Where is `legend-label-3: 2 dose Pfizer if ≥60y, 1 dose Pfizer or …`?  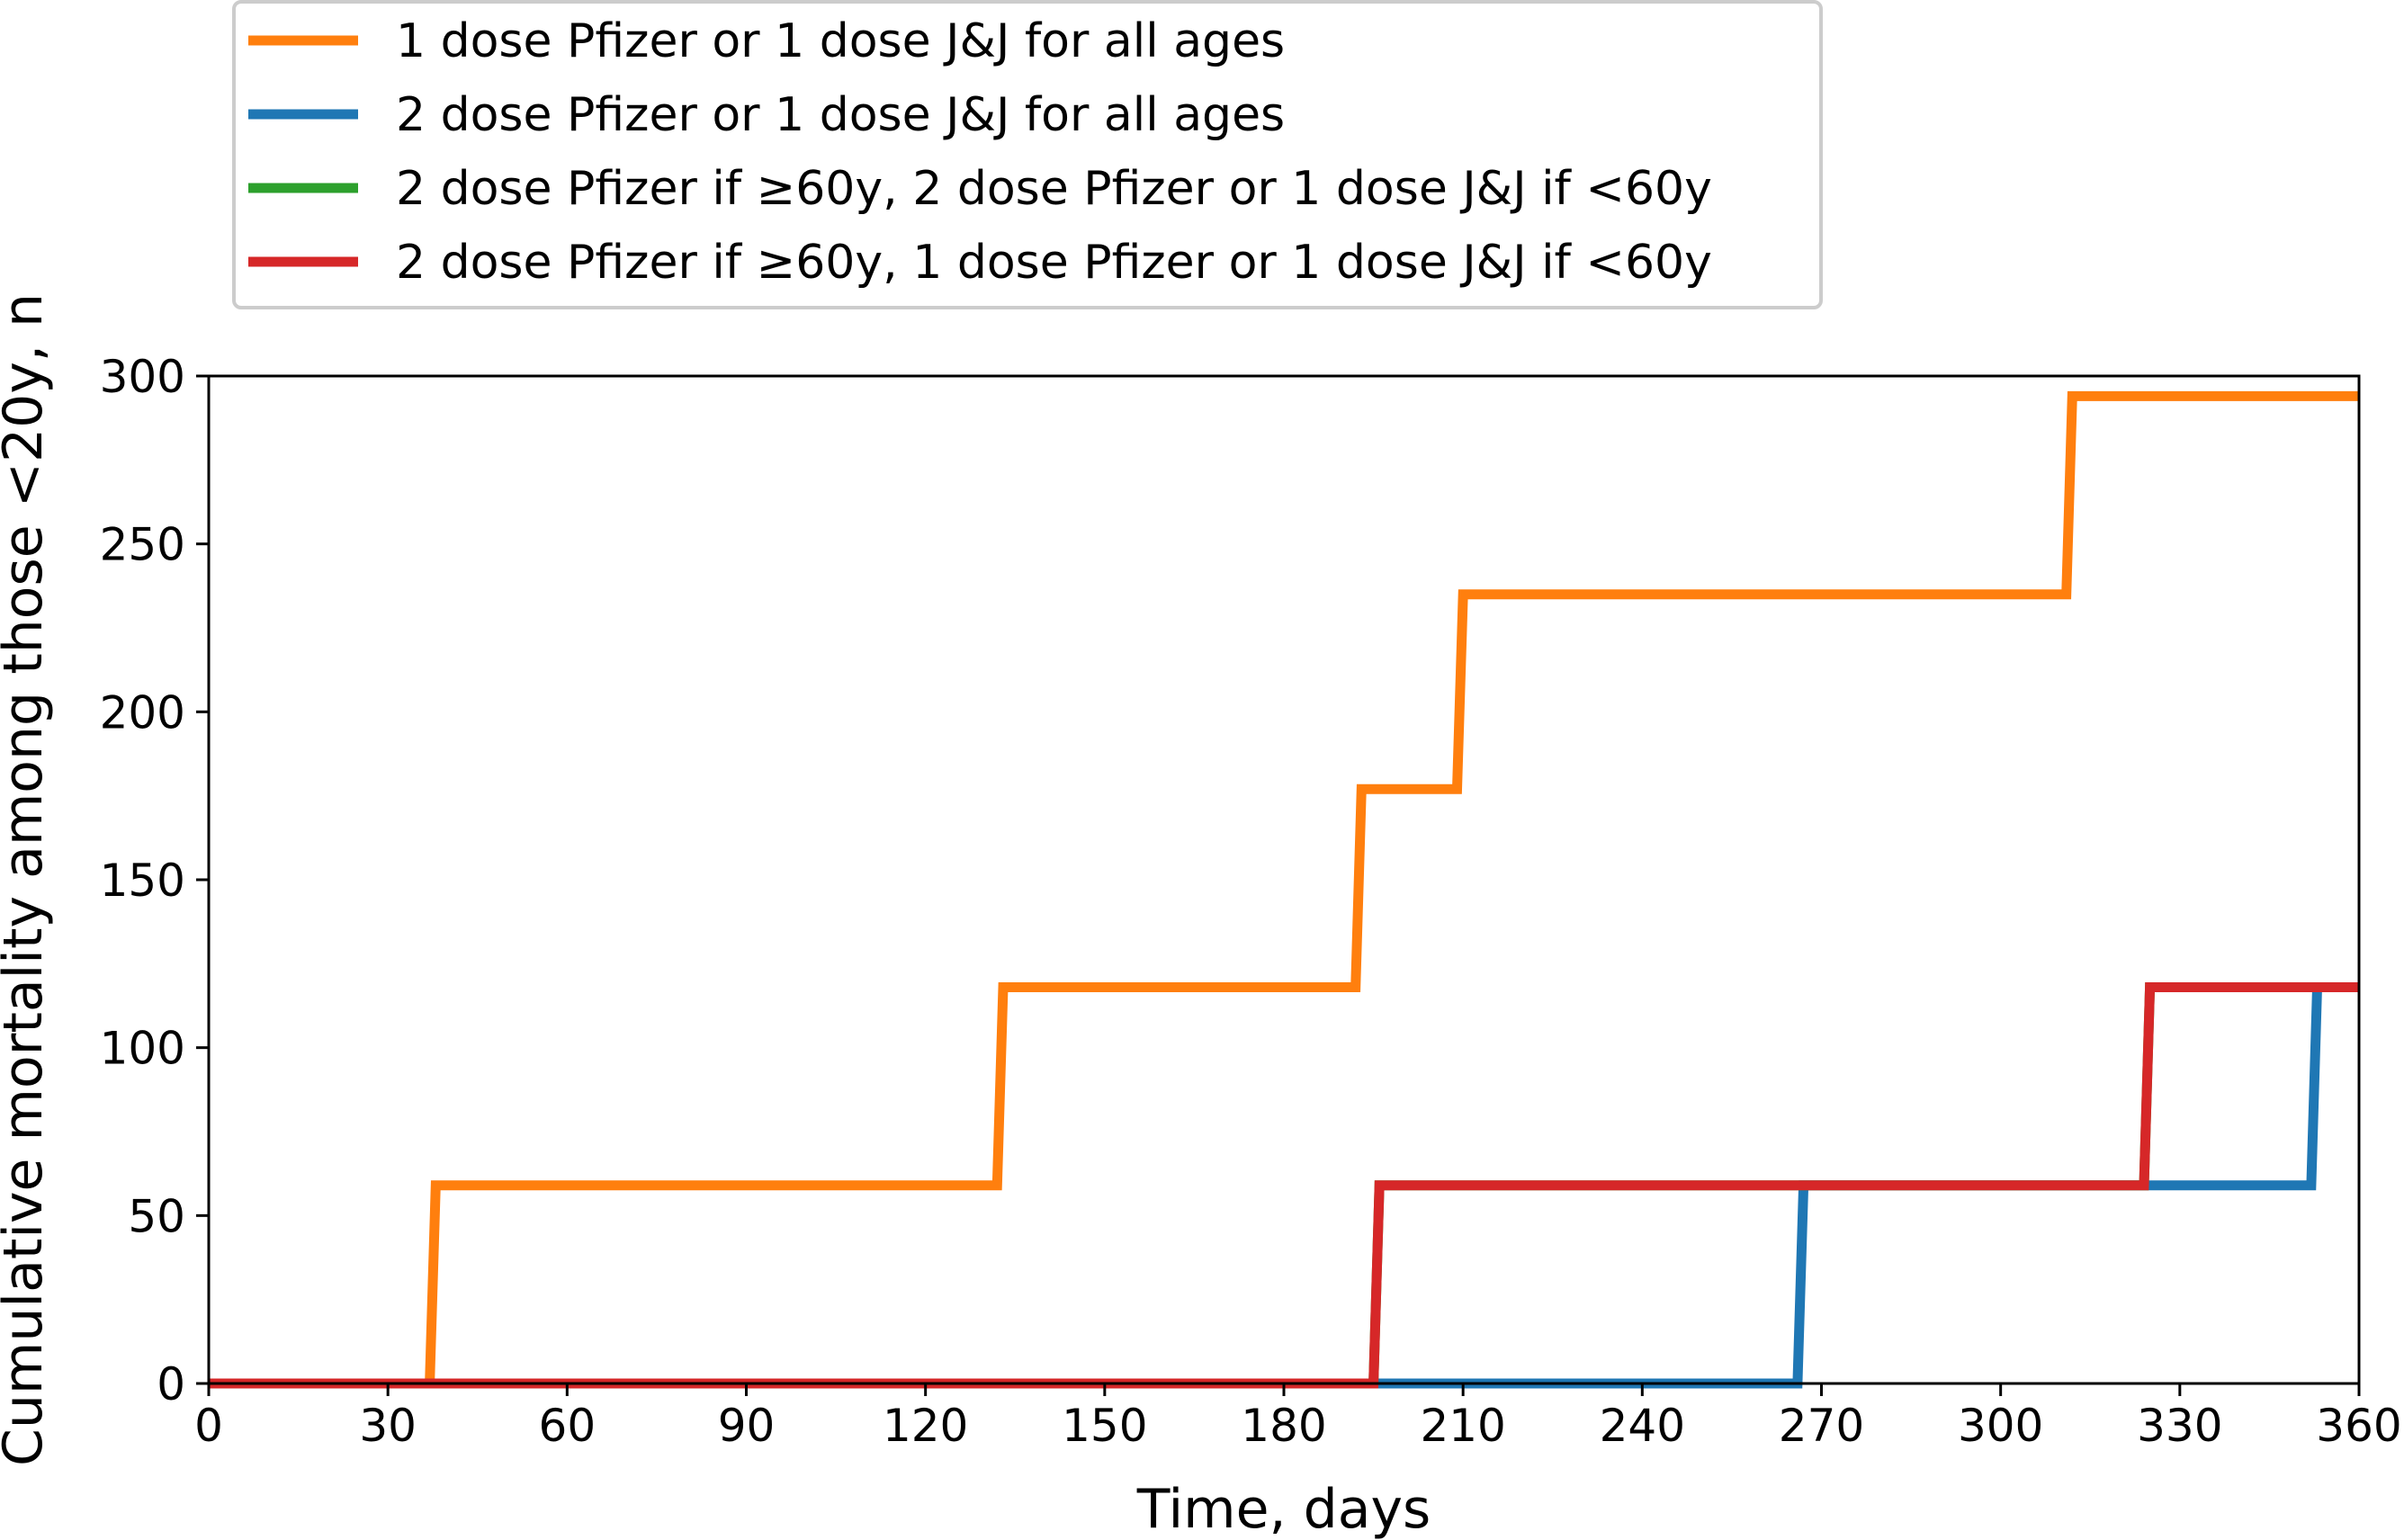
legend-label-3: 2 dose Pfizer if ≥60y, 1 dose Pfizer or … is located at coordinates (1054, 263).